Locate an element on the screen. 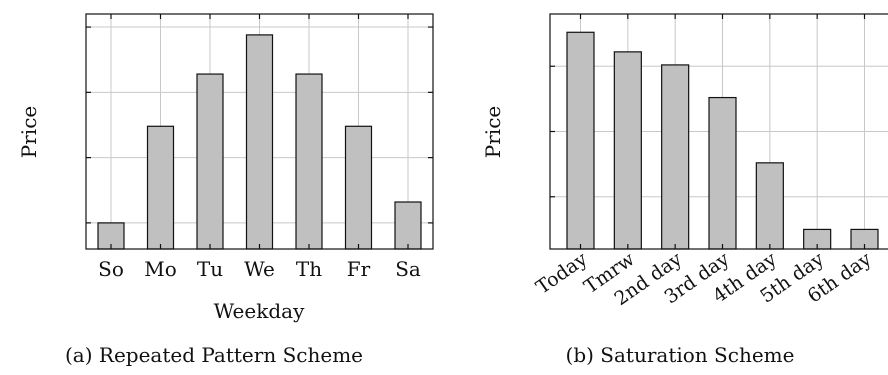  chart-a-xtick-label-6: Sa is located at coordinates (408, 269).